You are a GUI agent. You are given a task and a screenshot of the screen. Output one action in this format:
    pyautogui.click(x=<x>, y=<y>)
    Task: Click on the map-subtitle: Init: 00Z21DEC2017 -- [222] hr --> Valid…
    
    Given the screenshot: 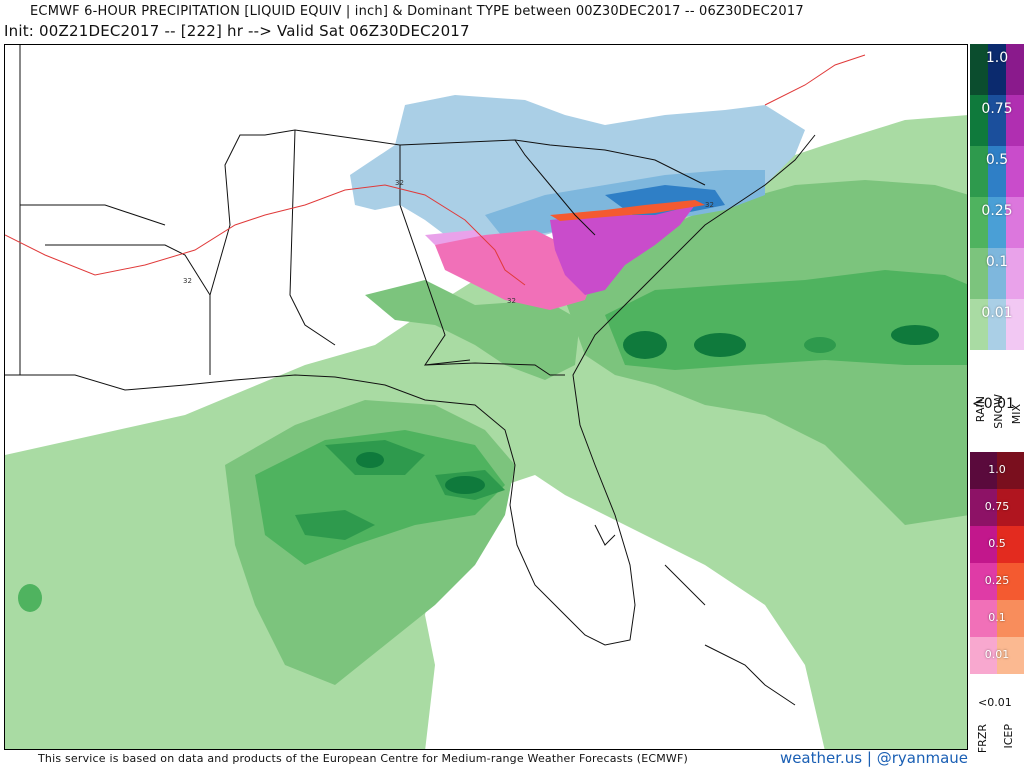 What is the action you would take?
    pyautogui.click(x=237, y=31)
    